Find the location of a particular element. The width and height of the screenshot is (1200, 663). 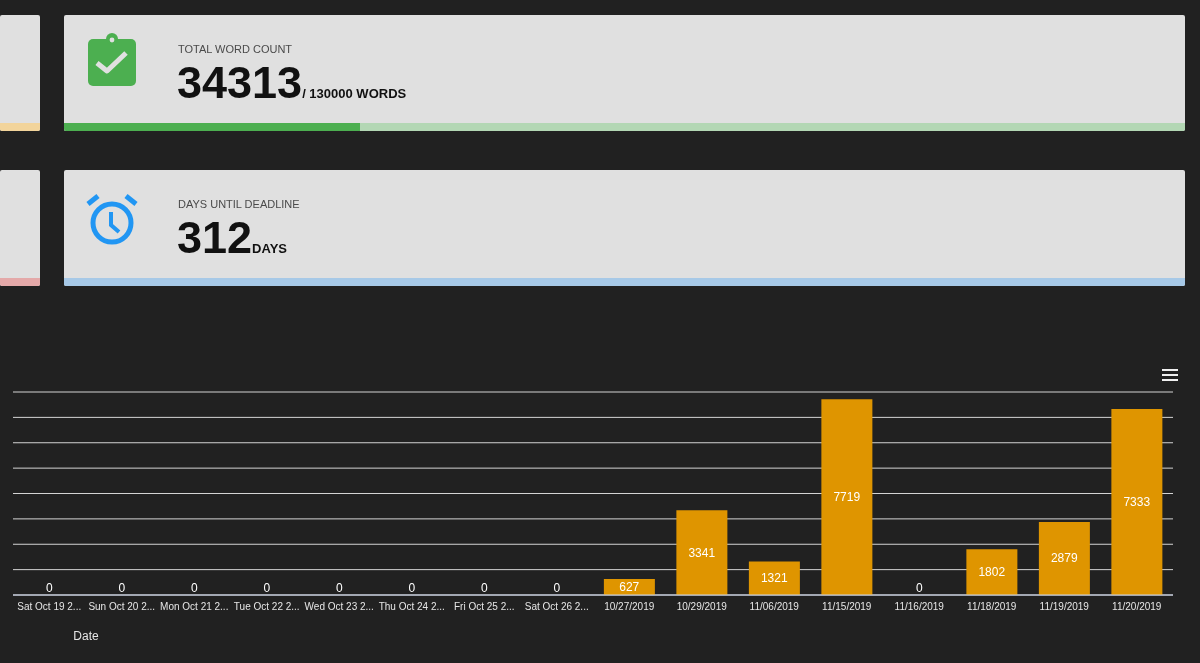

data-label: 34313 is located at coordinates (240, 82).